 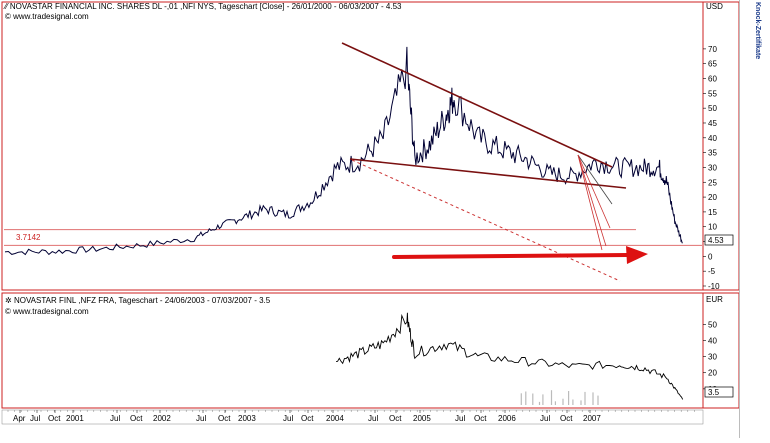 I want to click on bottom-source: © www.tradesignal.com, so click(x=47, y=311).